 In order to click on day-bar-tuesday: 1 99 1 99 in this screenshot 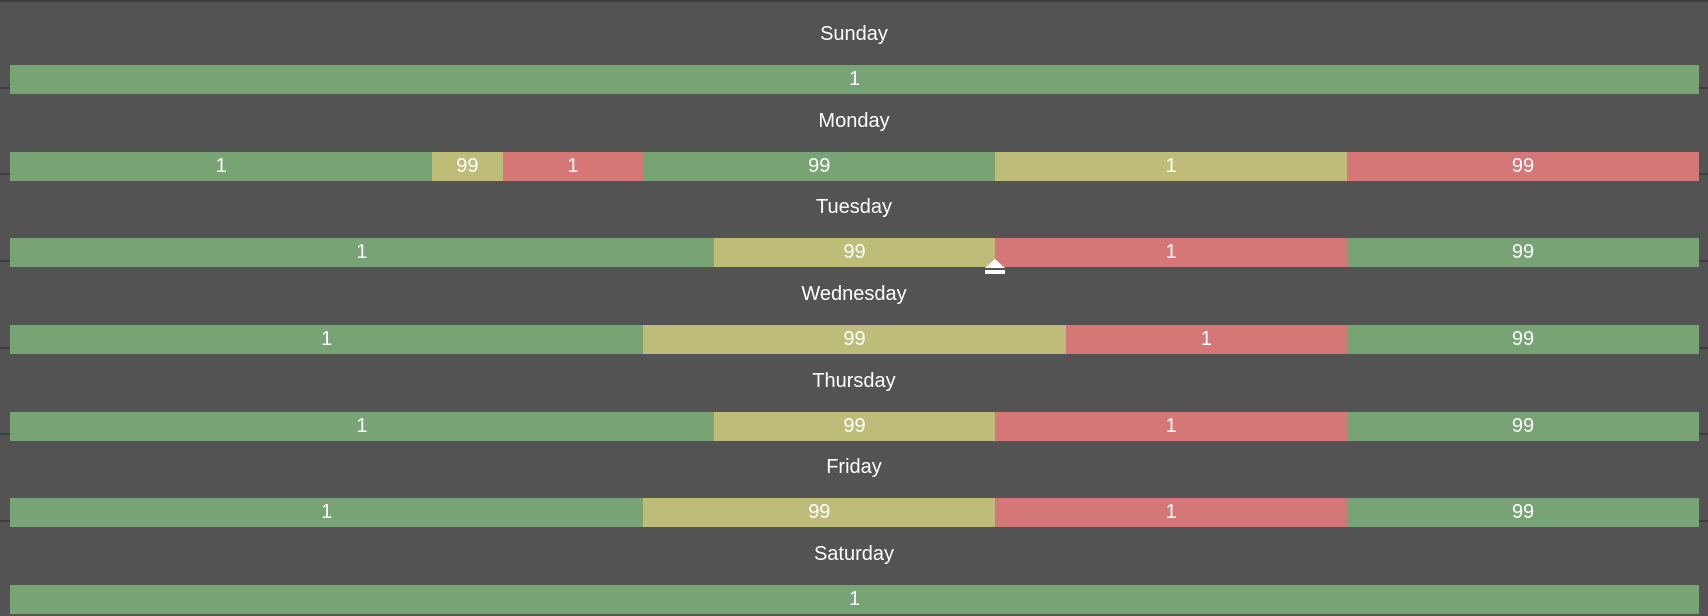, I will do `click(854, 253)`.